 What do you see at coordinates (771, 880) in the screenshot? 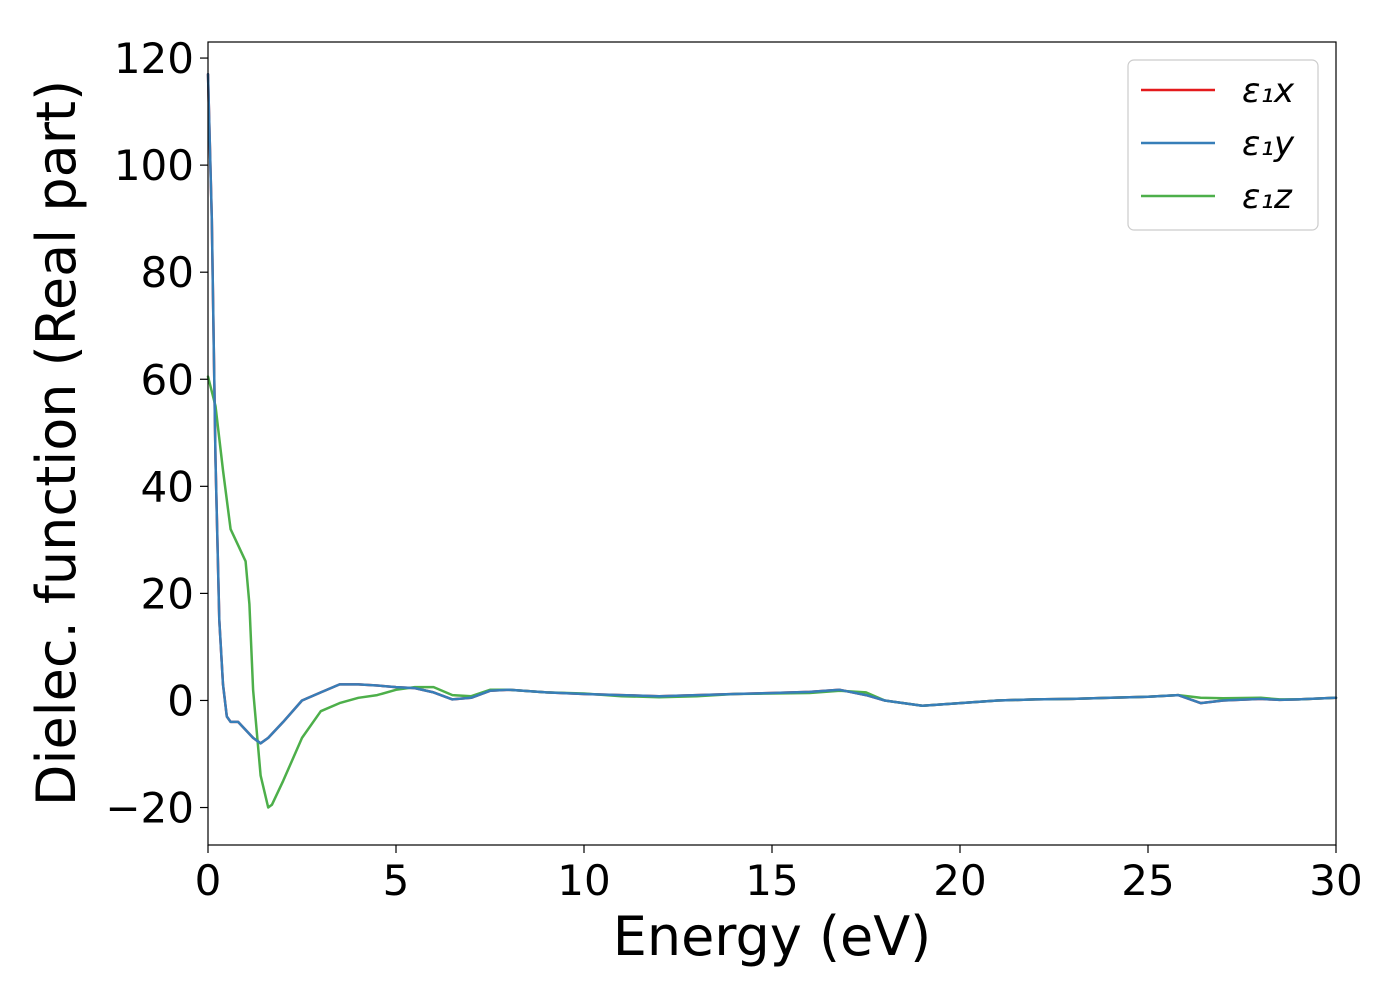
I see `x-tick-label: 15` at bounding box center [771, 880].